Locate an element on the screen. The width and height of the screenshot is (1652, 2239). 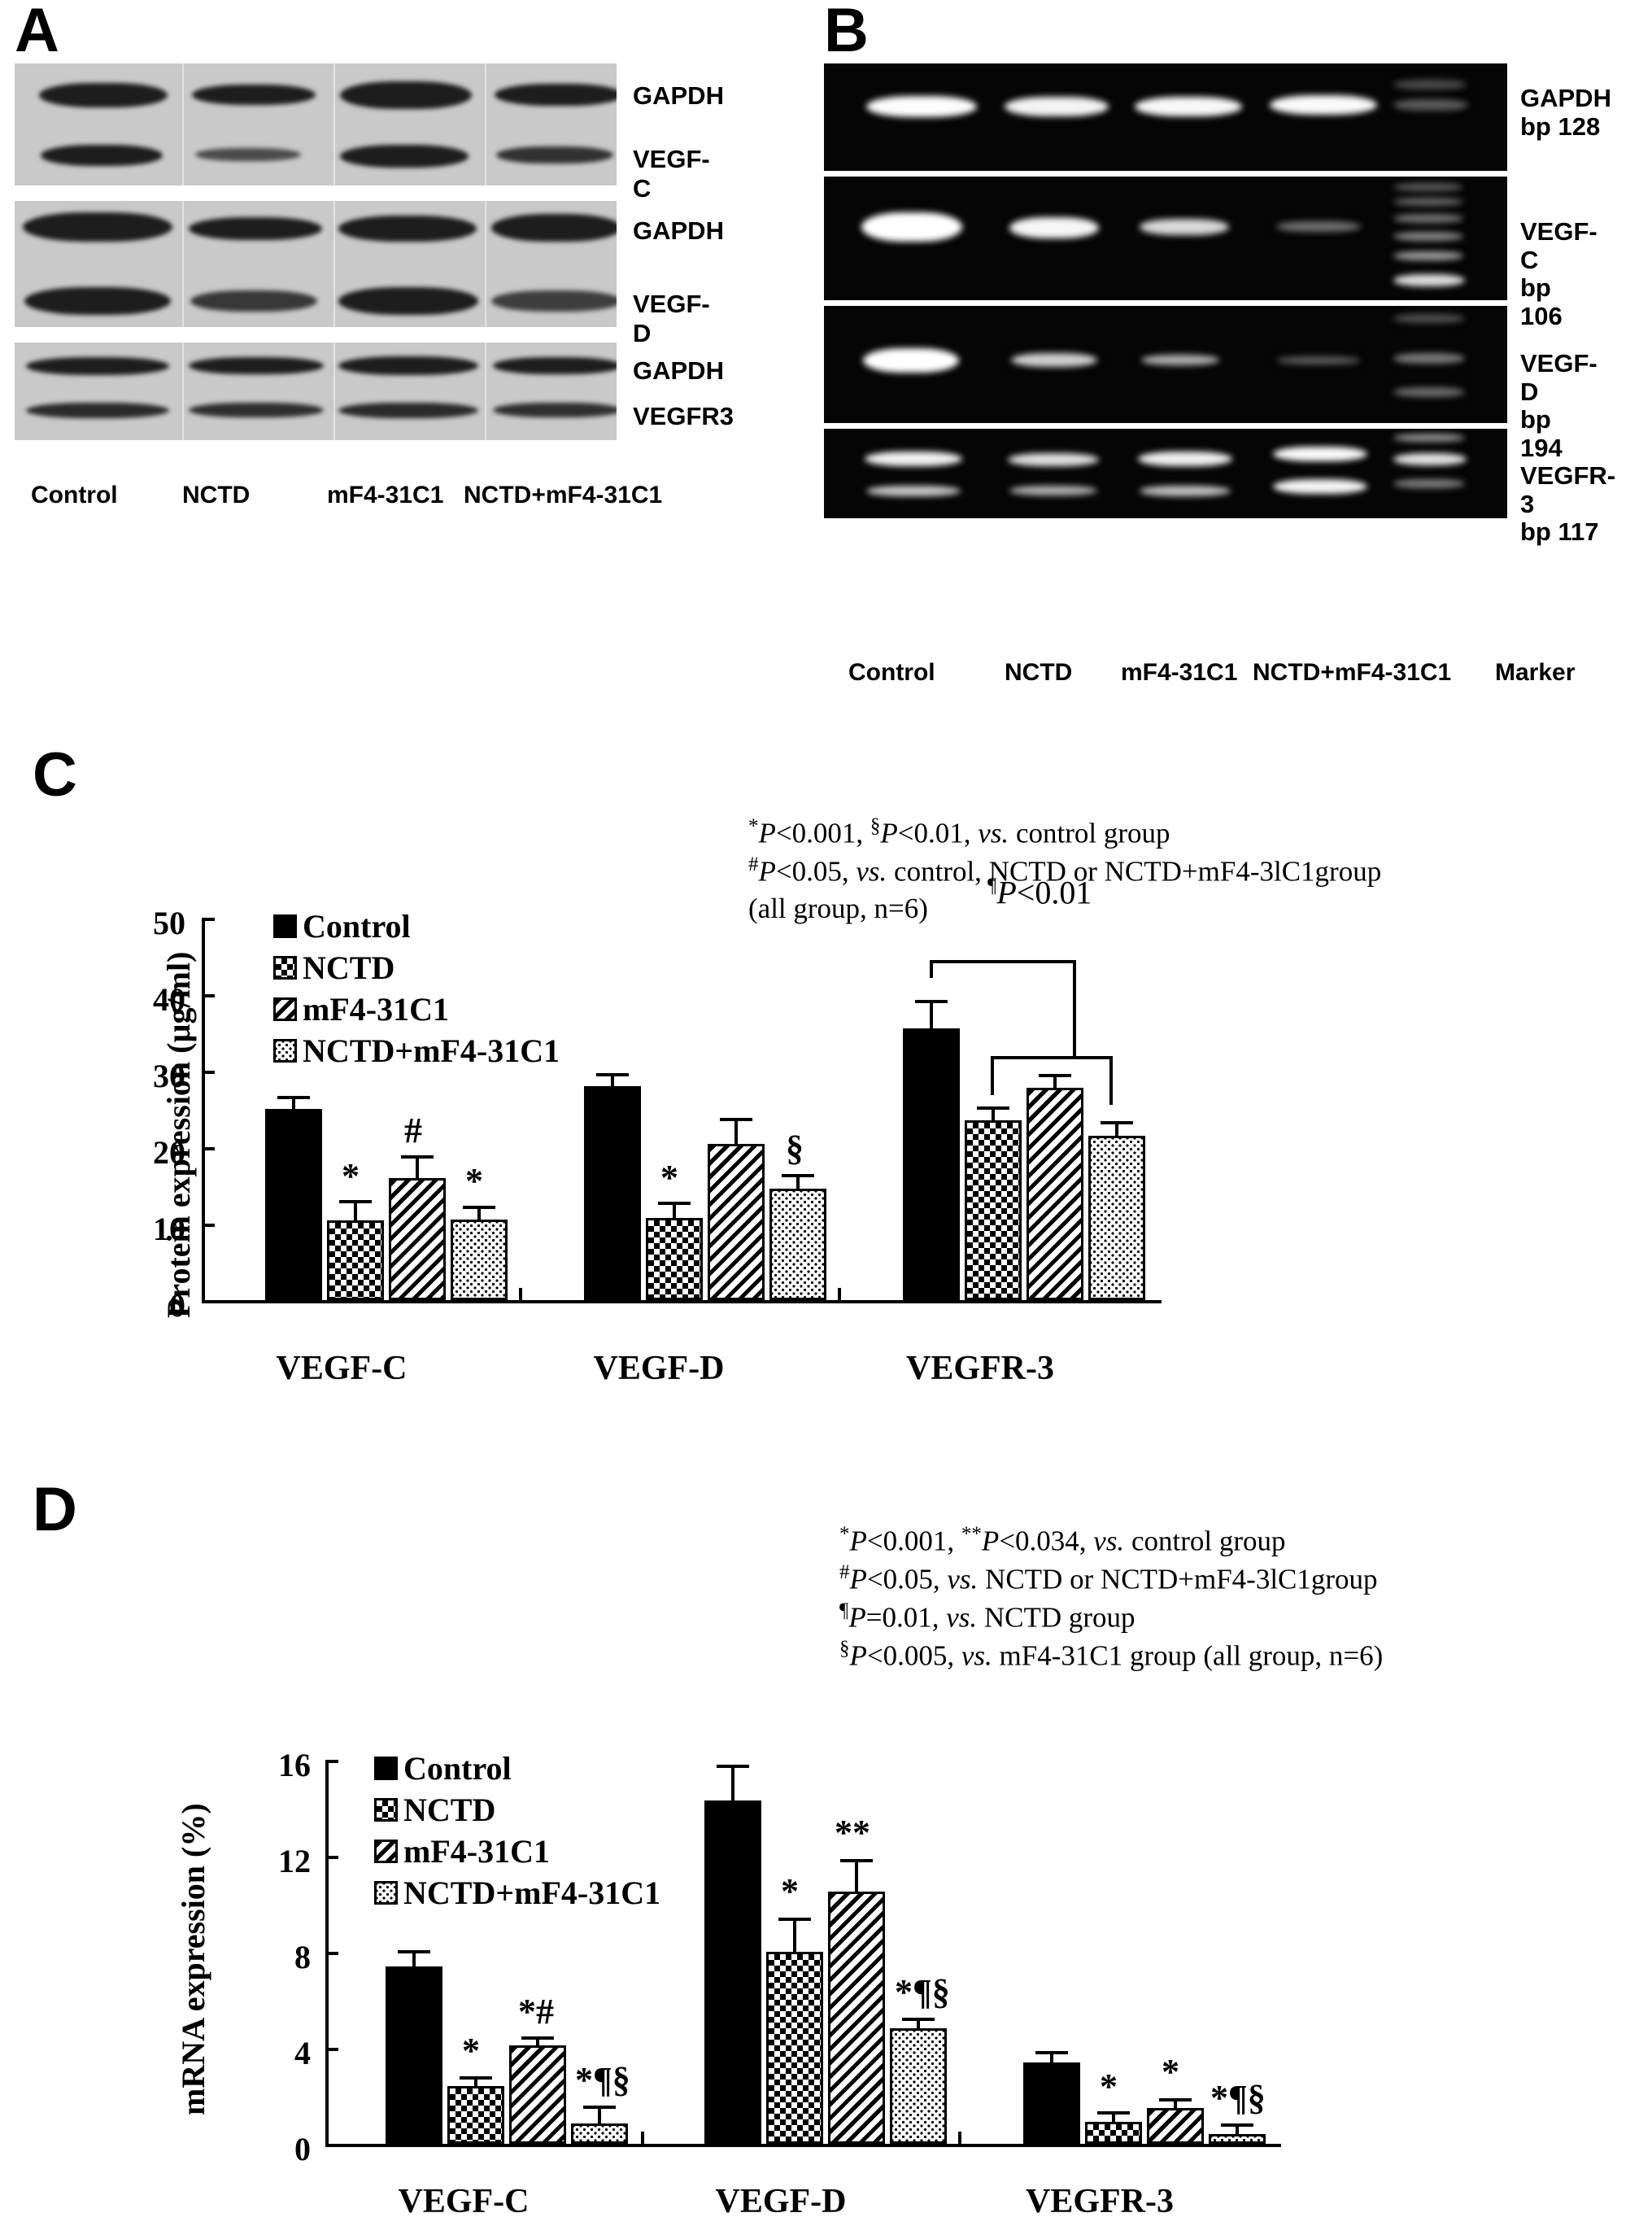
panel-d-xcat-vegfd: VEGF-D is located at coordinates (781, 2201).